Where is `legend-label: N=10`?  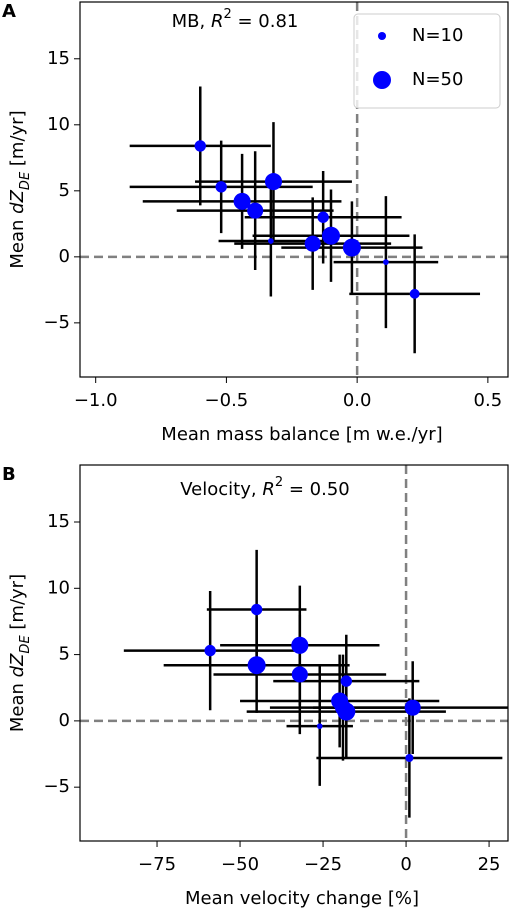
legend-label: N=10 is located at coordinates (437, 35).